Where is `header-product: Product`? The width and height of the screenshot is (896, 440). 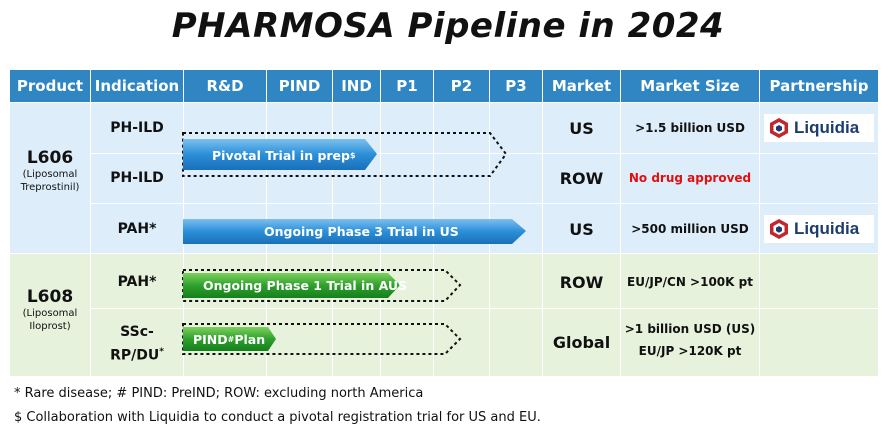
header-product: Product is located at coordinates (50, 86).